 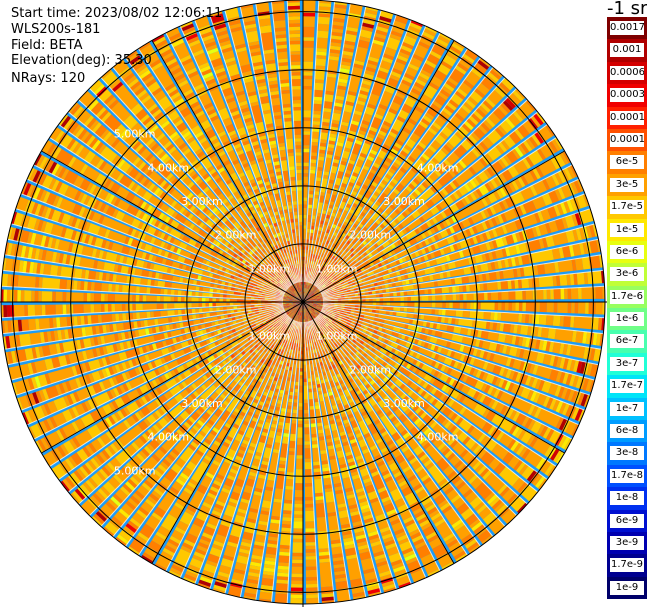 What do you see at coordinates (627, 251) in the screenshot?
I see `colorbar-tick-label: 6e-6` at bounding box center [627, 251].